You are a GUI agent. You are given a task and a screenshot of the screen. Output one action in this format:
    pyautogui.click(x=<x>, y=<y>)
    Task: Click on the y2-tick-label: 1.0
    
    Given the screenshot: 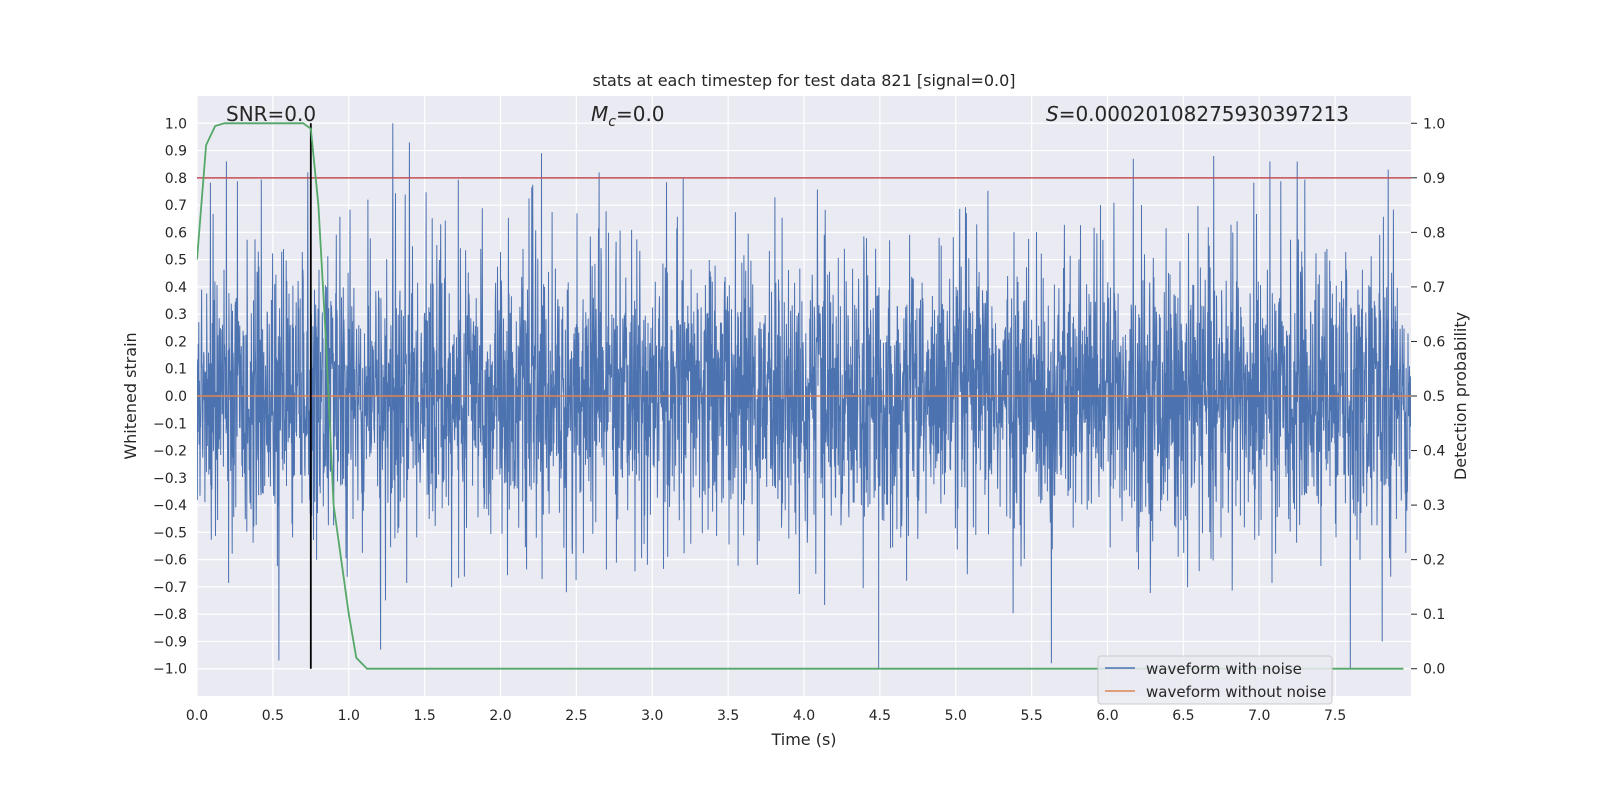 What is the action you would take?
    pyautogui.click(x=1434, y=124)
    